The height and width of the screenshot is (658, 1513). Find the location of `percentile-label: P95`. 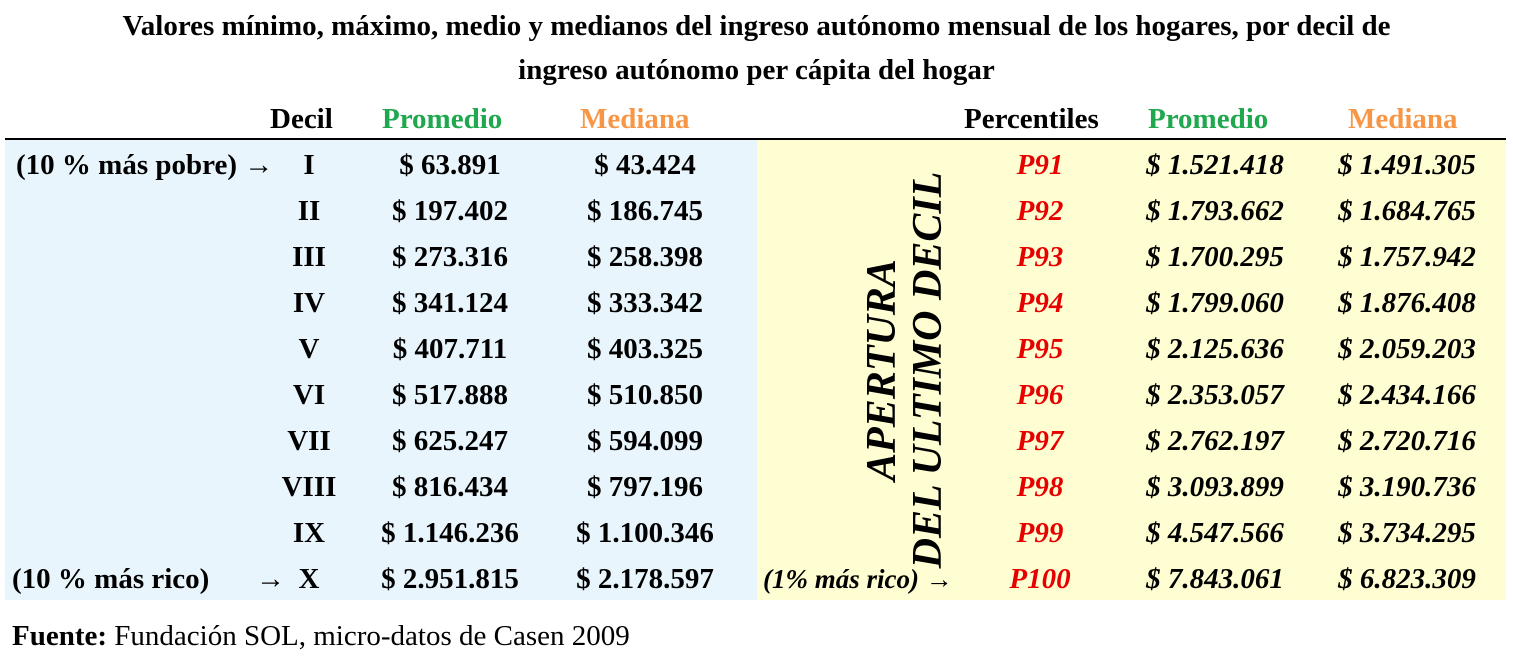

percentile-label: P95 is located at coordinates (1040, 349).